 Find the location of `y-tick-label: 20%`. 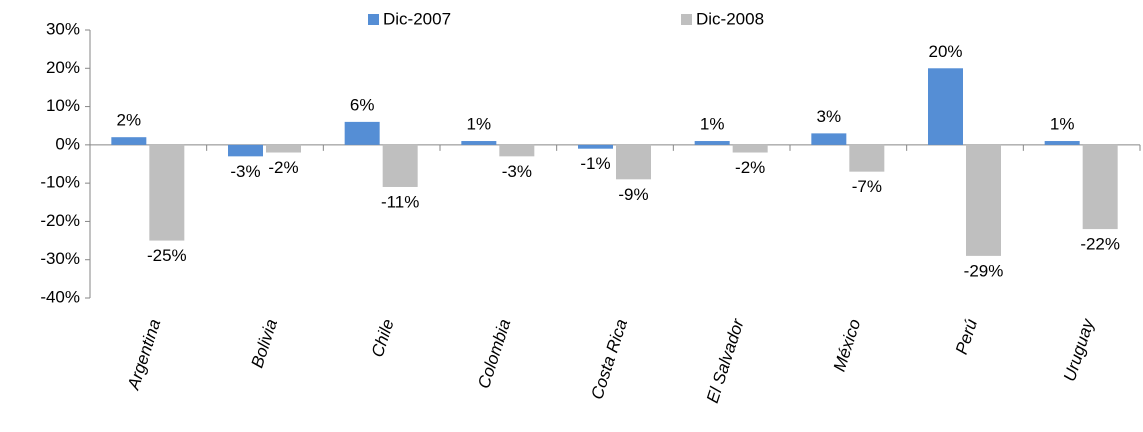

y-tick-label: 20% is located at coordinates (63, 67).